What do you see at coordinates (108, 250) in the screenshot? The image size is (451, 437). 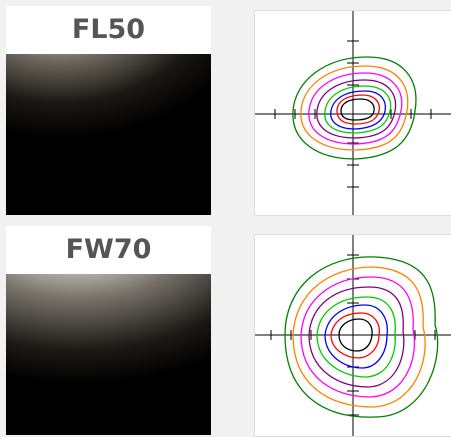 I see `beam-label-fw70: FW70` at bounding box center [108, 250].